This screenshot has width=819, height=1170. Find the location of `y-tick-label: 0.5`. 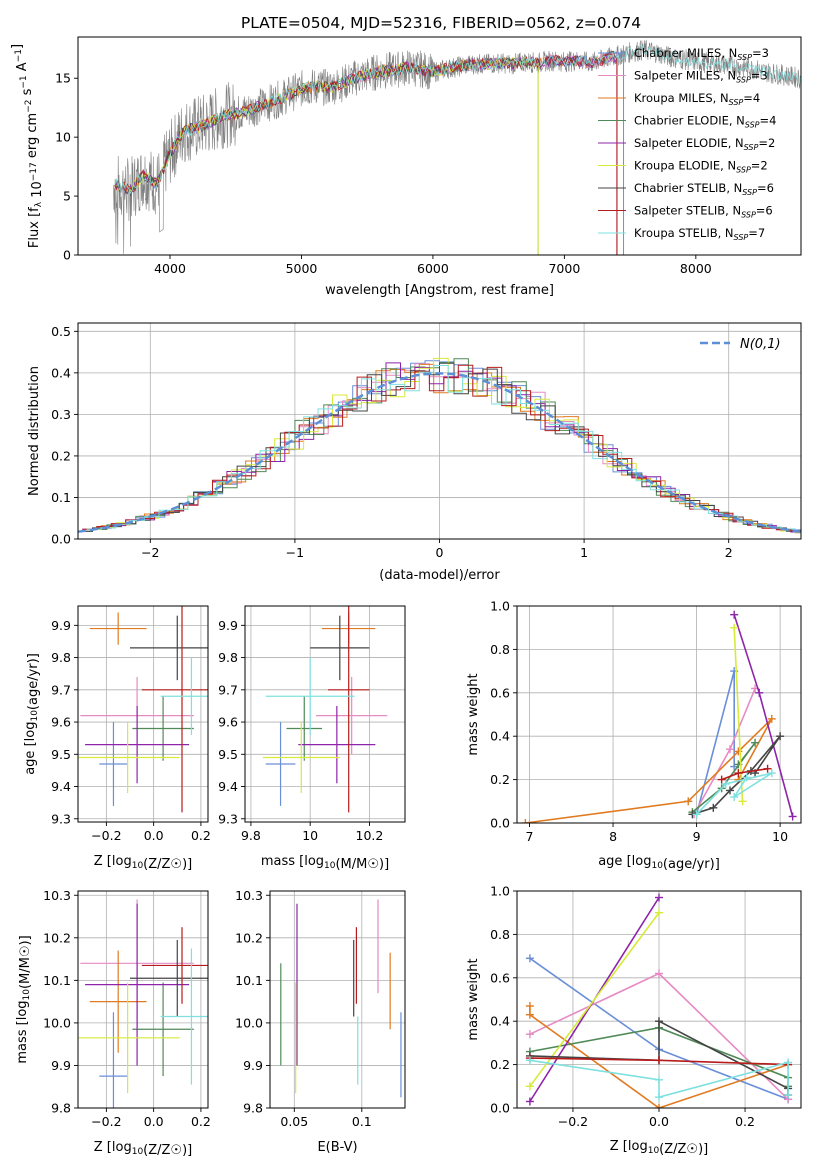

y-tick-label: 0.5 is located at coordinates (61, 331).